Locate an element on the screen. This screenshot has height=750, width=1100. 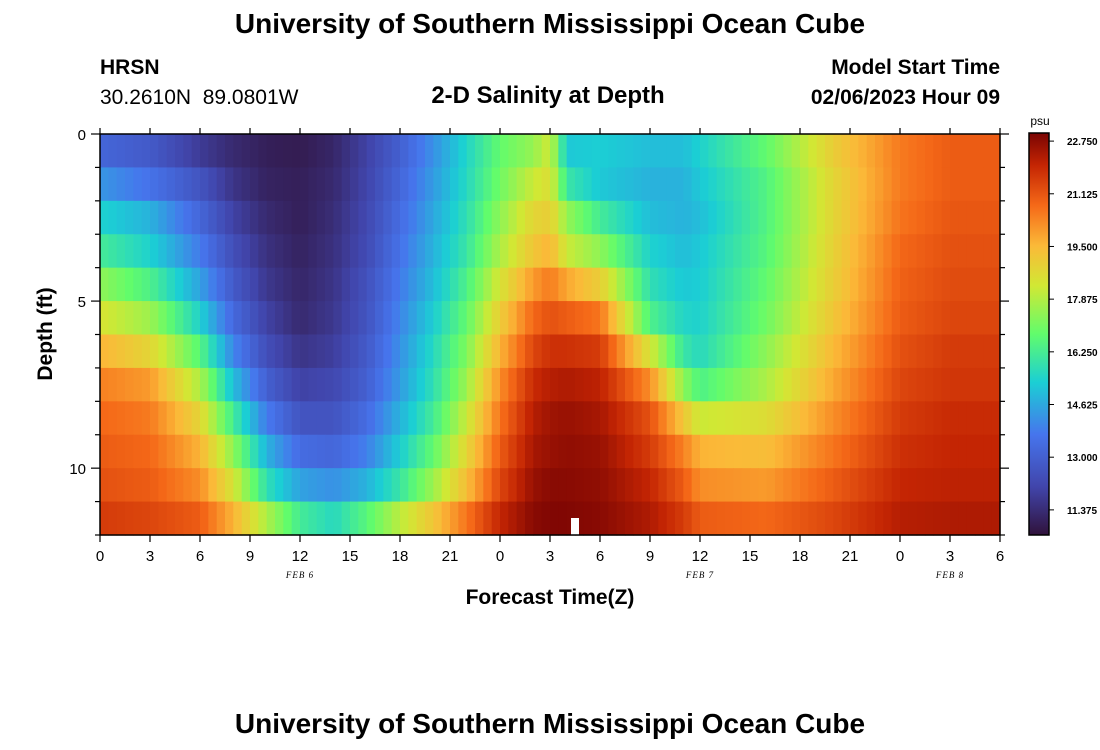
x-tick-label: 3 is located at coordinates (150, 556).